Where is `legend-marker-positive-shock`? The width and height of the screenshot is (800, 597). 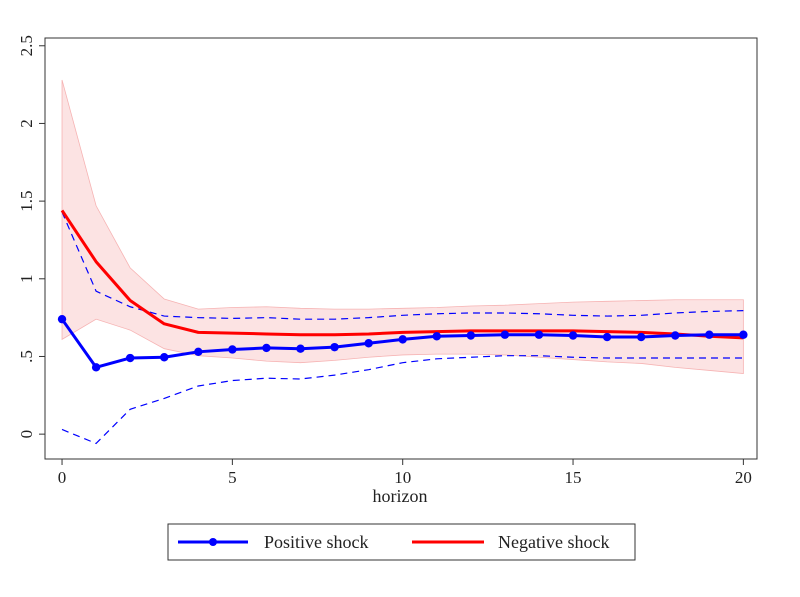 legend-marker-positive-shock is located at coordinates (213, 542).